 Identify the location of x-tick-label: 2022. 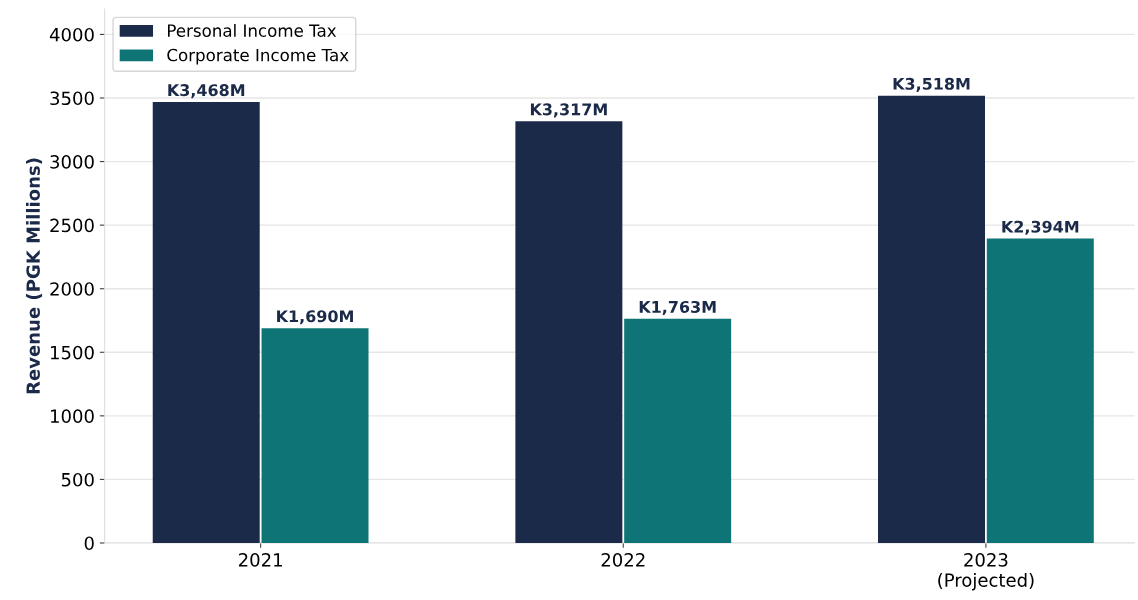
(623, 560).